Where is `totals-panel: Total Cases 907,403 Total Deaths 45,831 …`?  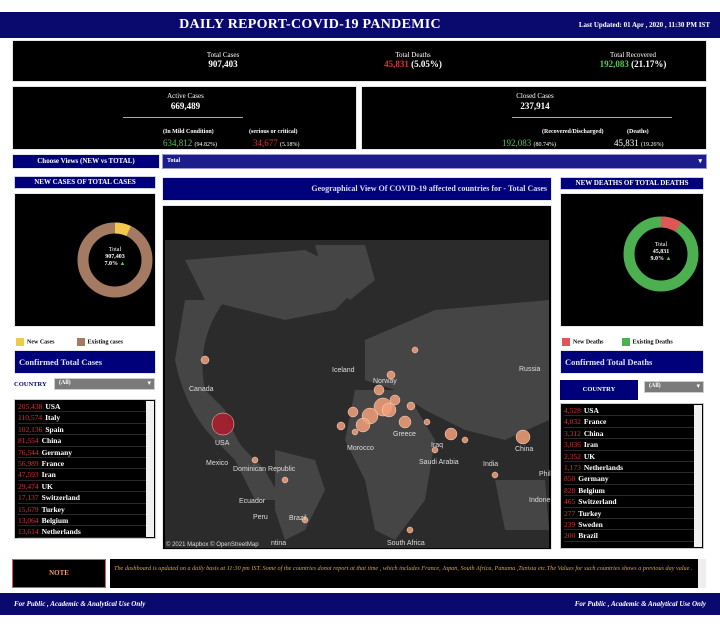
totals-panel: Total Cases 907,403 Total Deaths 45,831 … is located at coordinates (359, 61).